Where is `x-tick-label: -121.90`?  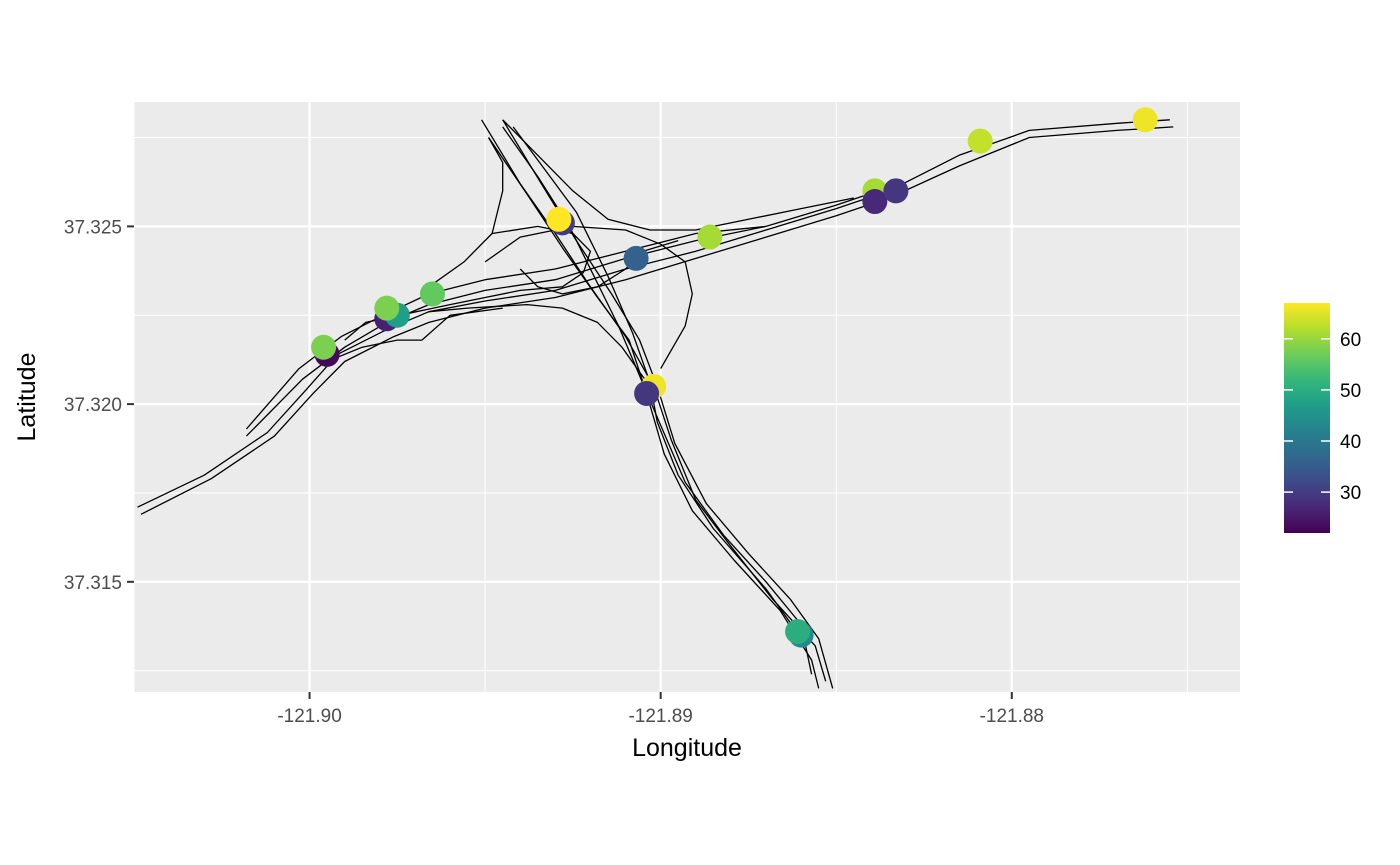
x-tick-label: -121.90 is located at coordinates (309, 716).